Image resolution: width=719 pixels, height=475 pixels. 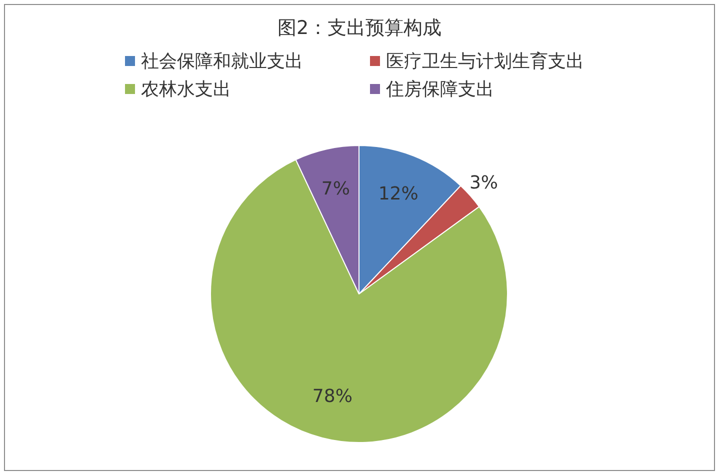 I want to click on legend-label: 社会保障和就业支出, so click(x=222, y=61).